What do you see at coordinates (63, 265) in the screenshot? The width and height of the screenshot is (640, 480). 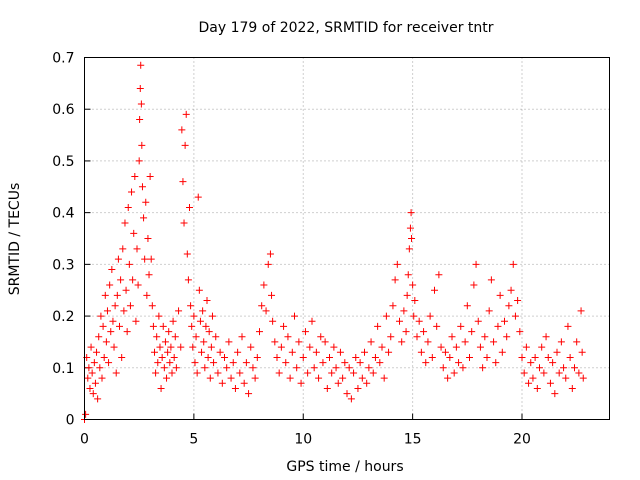 I see `y-tick-label: 0.3` at bounding box center [63, 265].